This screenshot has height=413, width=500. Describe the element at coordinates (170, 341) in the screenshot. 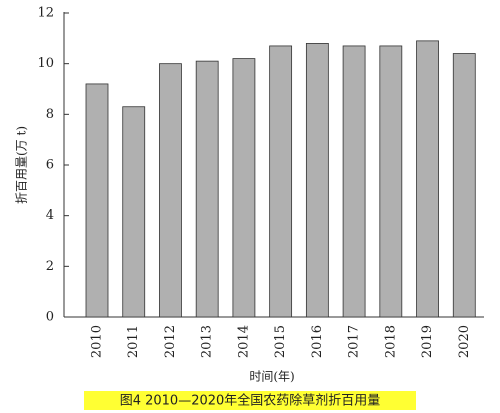

I see `x-tick-label: 2012` at that location.